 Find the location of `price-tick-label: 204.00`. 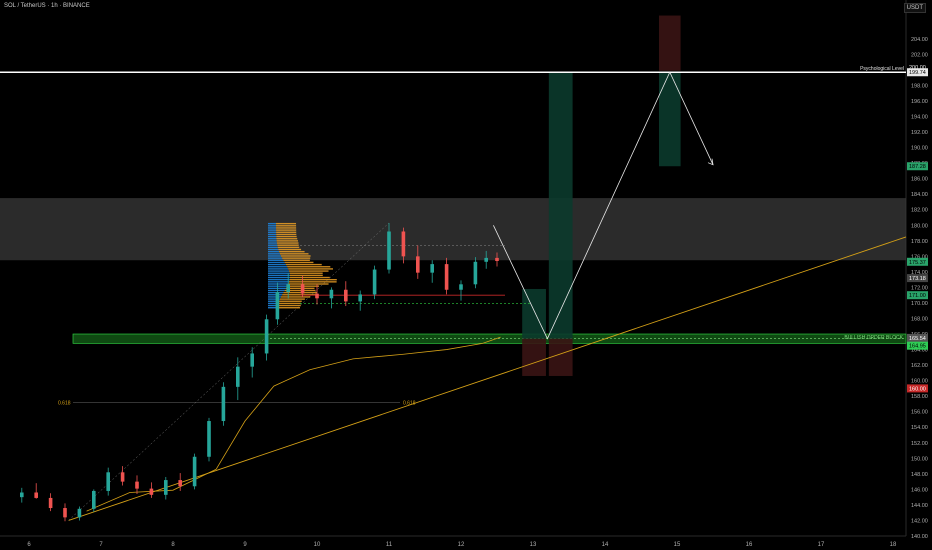

price-tick-label: 204.00 is located at coordinates (919, 40).